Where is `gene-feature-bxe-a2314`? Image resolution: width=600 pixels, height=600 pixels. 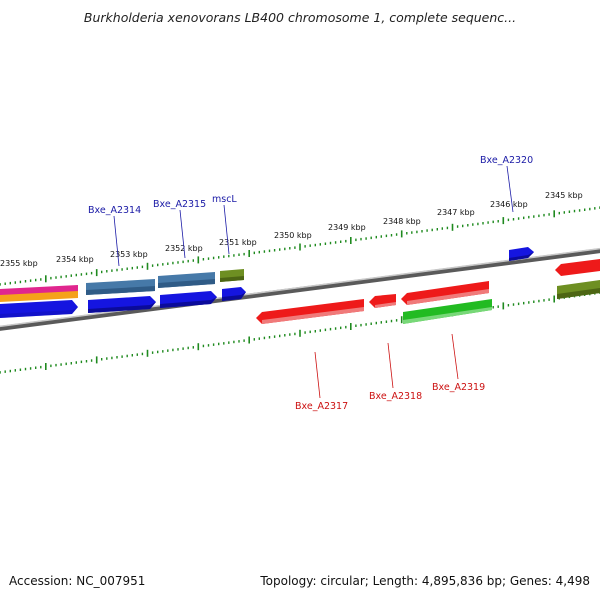 gene-feature-bxe-a2314 is located at coordinates (121, 296).